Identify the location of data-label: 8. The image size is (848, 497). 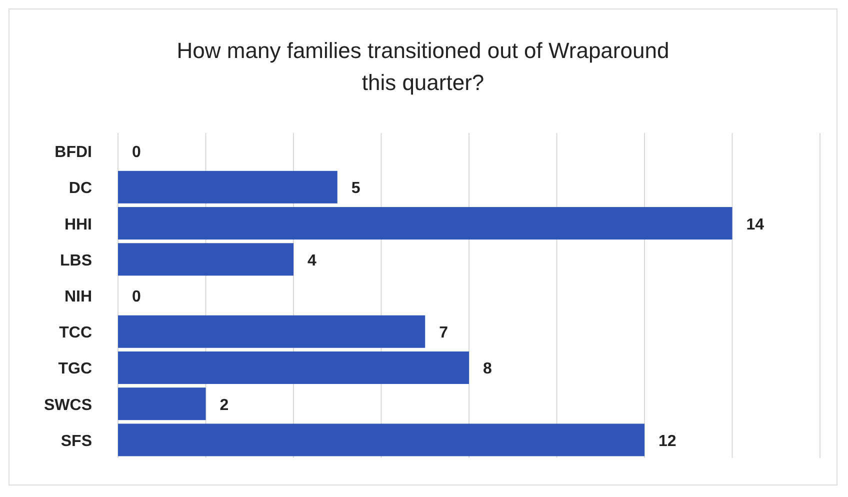
(487, 369).